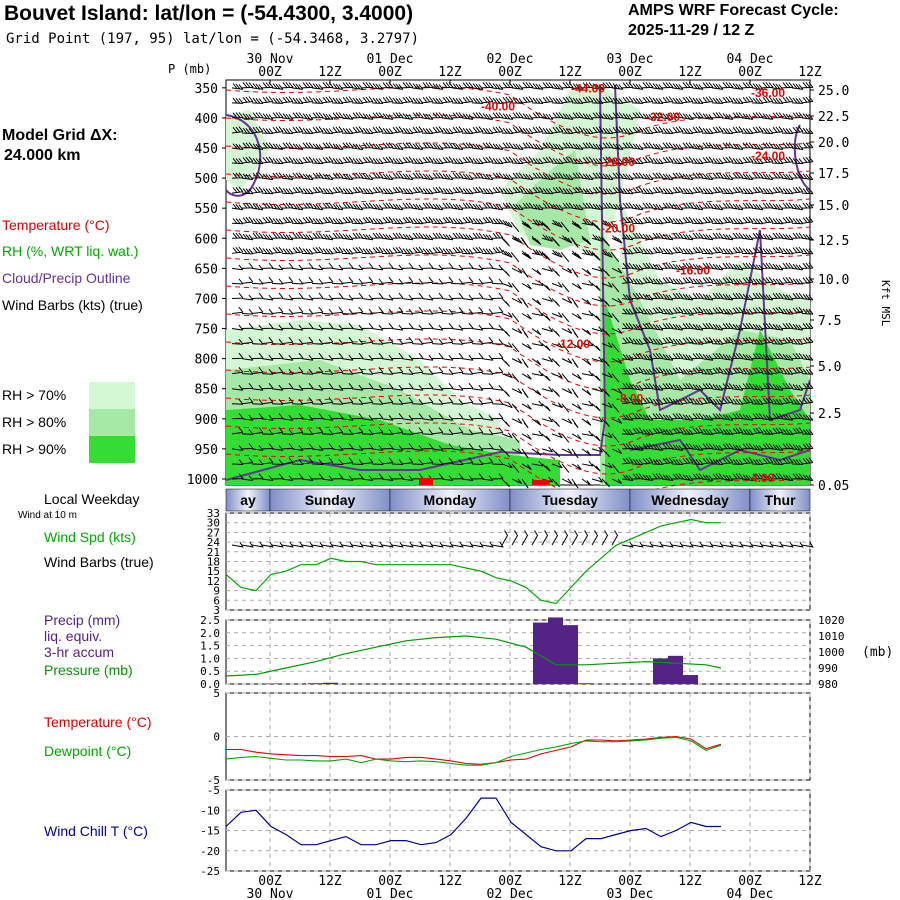 Image resolution: width=900 pixels, height=900 pixels. I want to click on y-tick-label: 21, so click(213, 552).